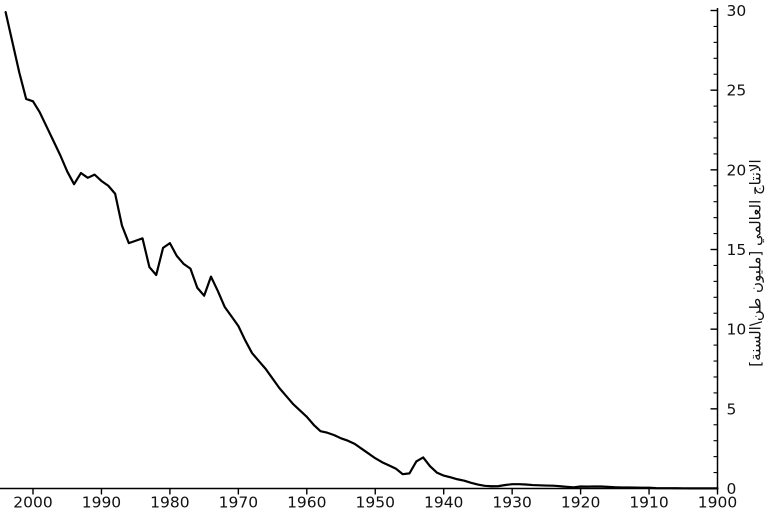  Describe the element at coordinates (580, 503) in the screenshot. I see `x-tick-label: 1920` at that location.